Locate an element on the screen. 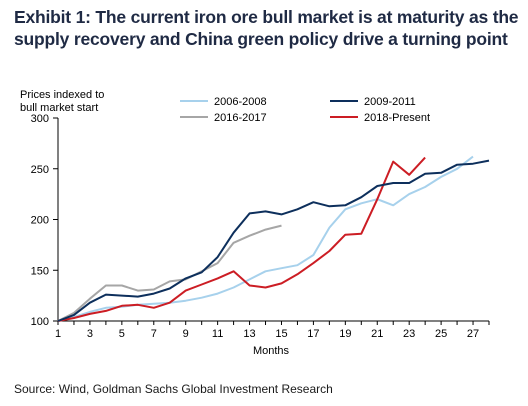  y-tick-label: 300 is located at coordinates (40, 119).